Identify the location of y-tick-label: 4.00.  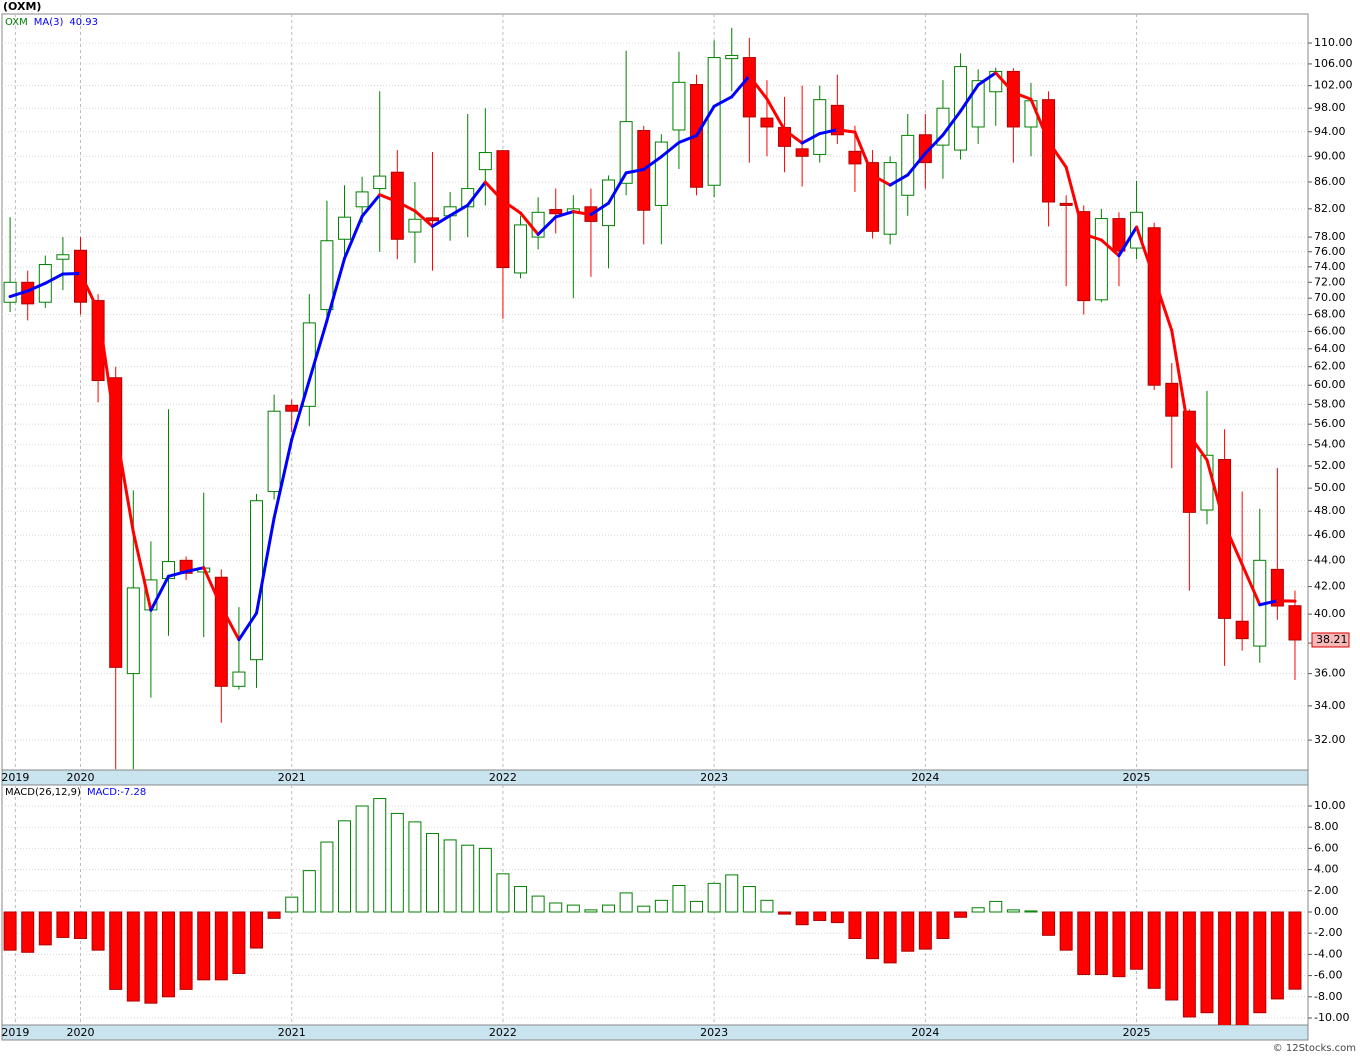
(1326, 869).